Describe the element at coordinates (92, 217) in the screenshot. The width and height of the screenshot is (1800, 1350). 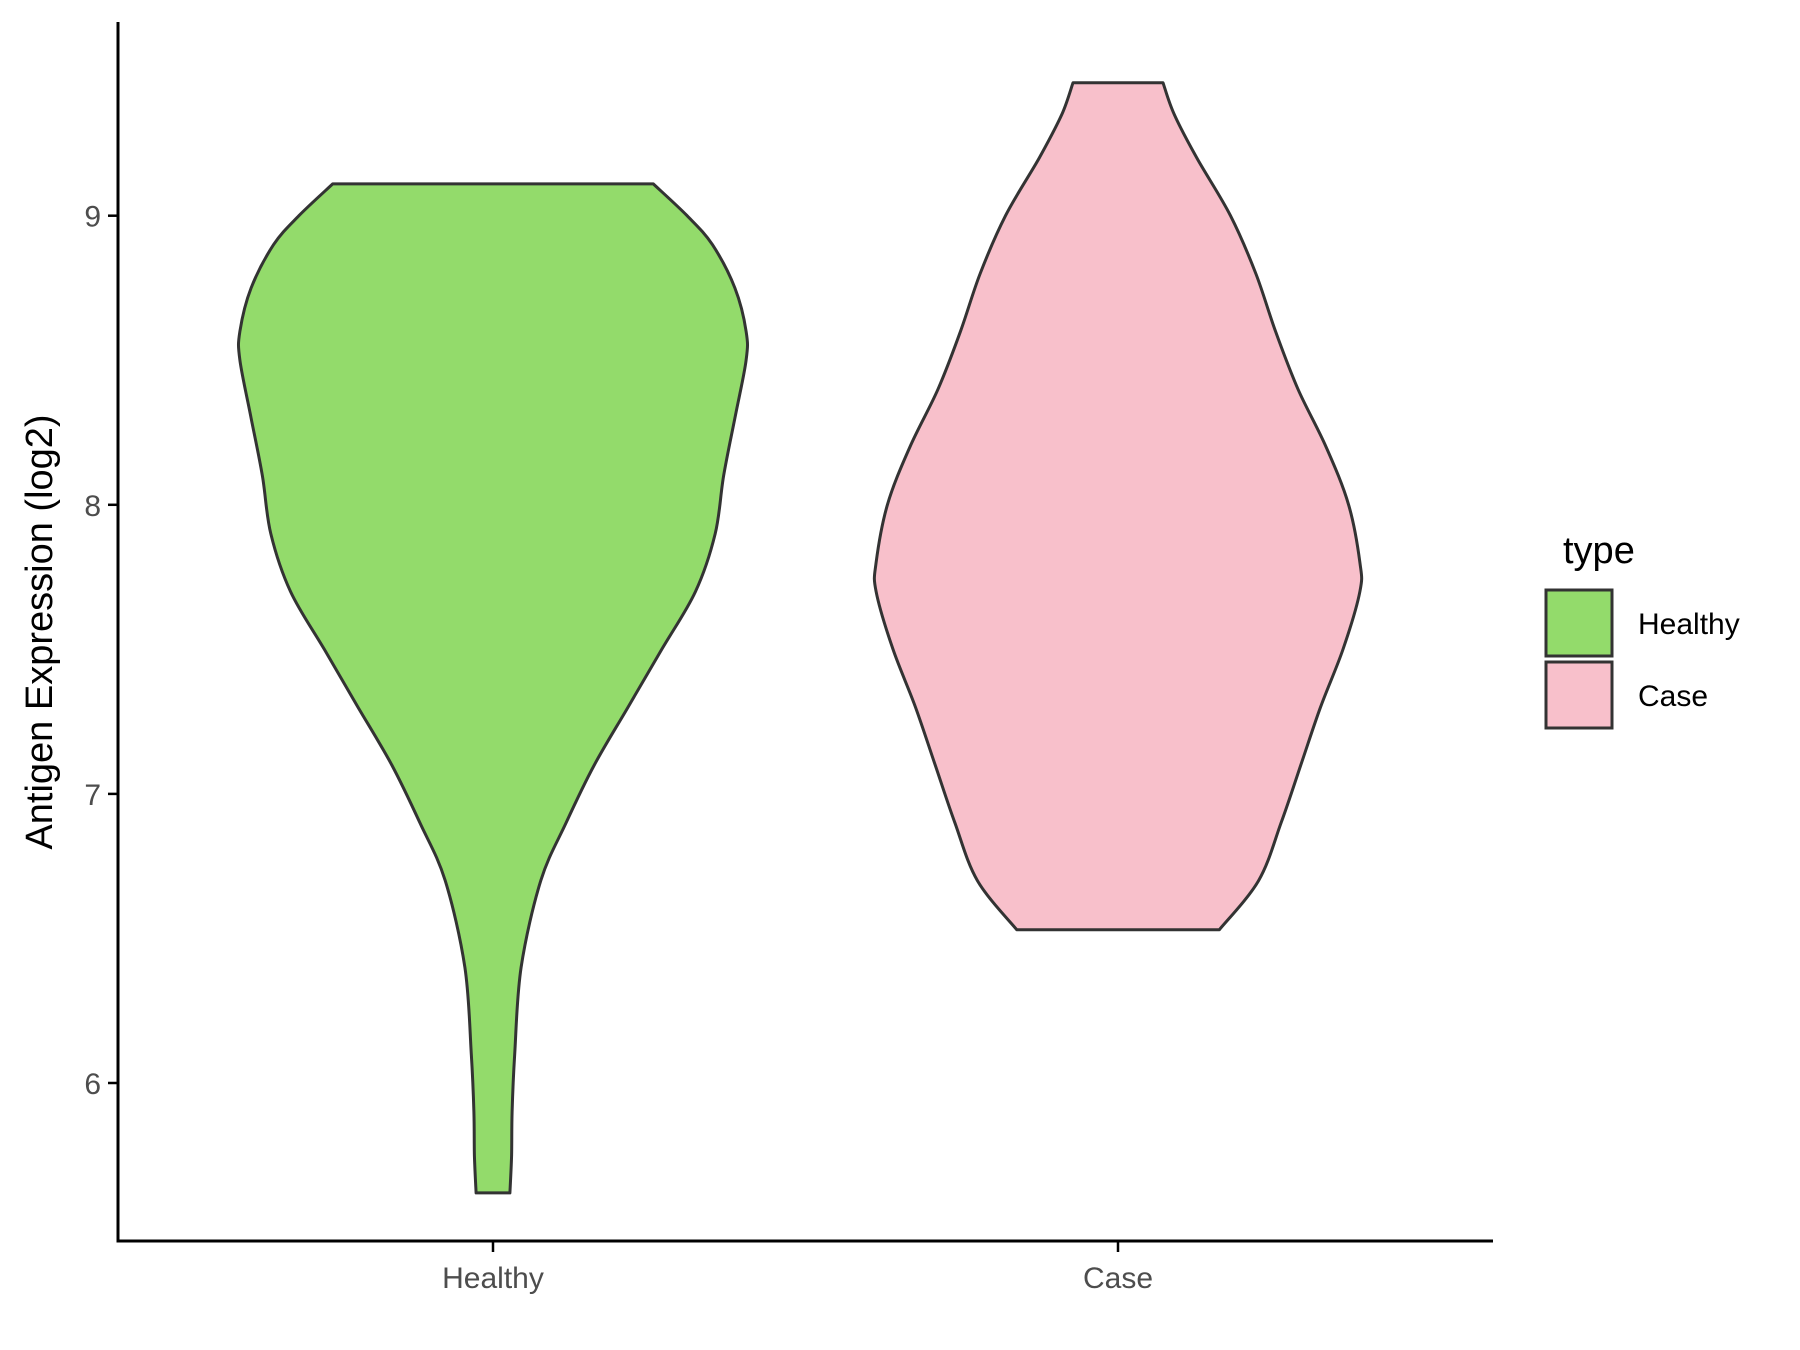
I see `y-tick-label: 9` at that location.